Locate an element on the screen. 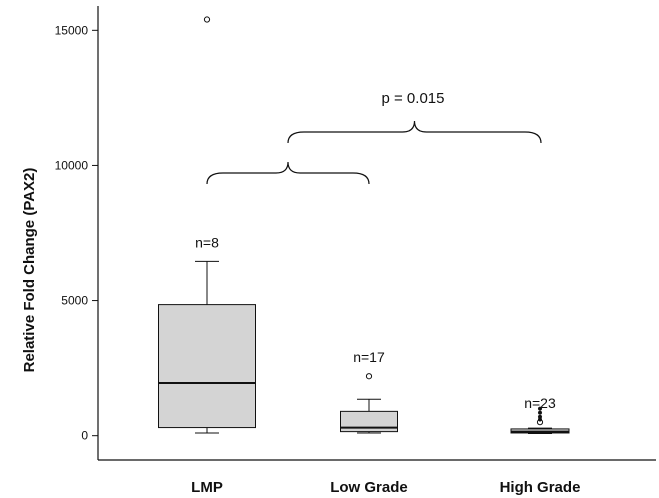 The width and height of the screenshot is (659, 498). n-label: n=17 is located at coordinates (369, 357).